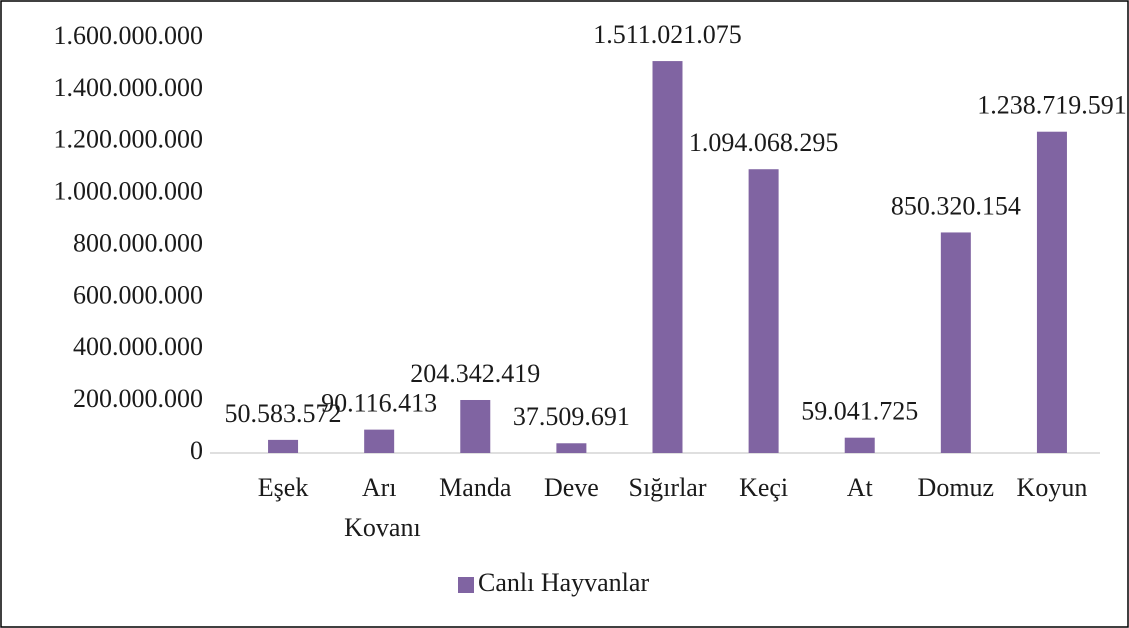  I want to click on y-tick-label: 1.000.000.000, so click(129, 191).